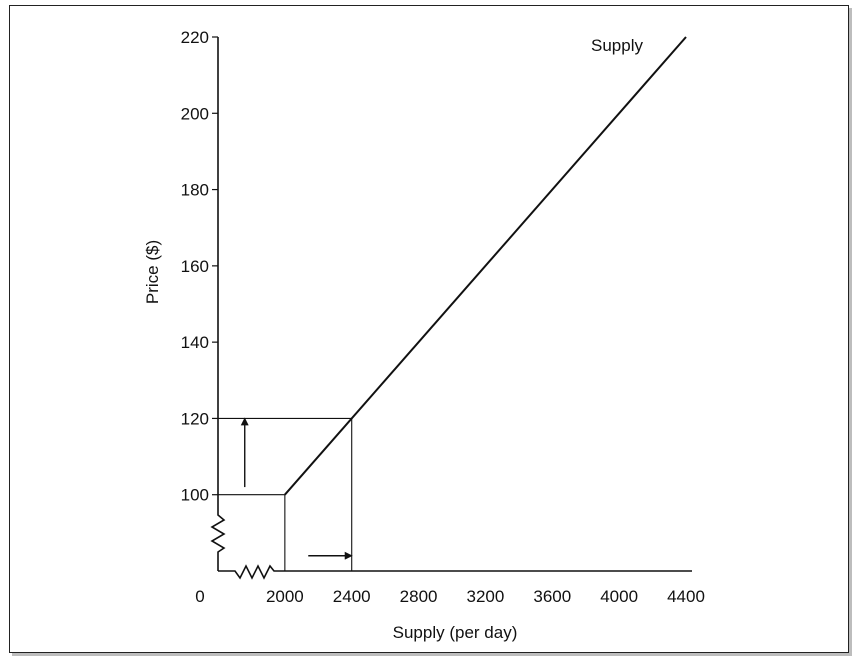 Image resolution: width=854 pixels, height=659 pixels. What do you see at coordinates (152, 272) in the screenshot?
I see `y-axis-label: Price ($)` at bounding box center [152, 272].